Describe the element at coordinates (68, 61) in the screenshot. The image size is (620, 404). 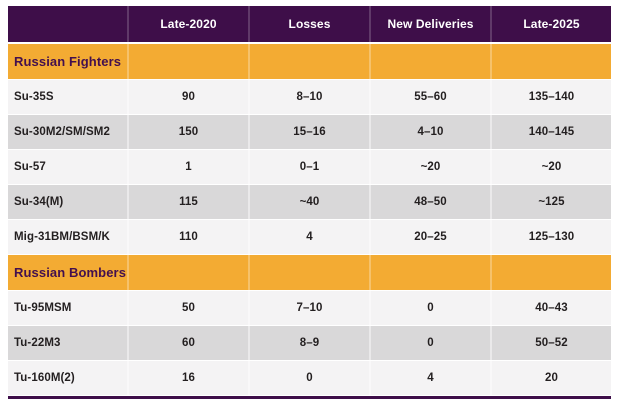
I see `section-title: Russian Fighters` at that location.